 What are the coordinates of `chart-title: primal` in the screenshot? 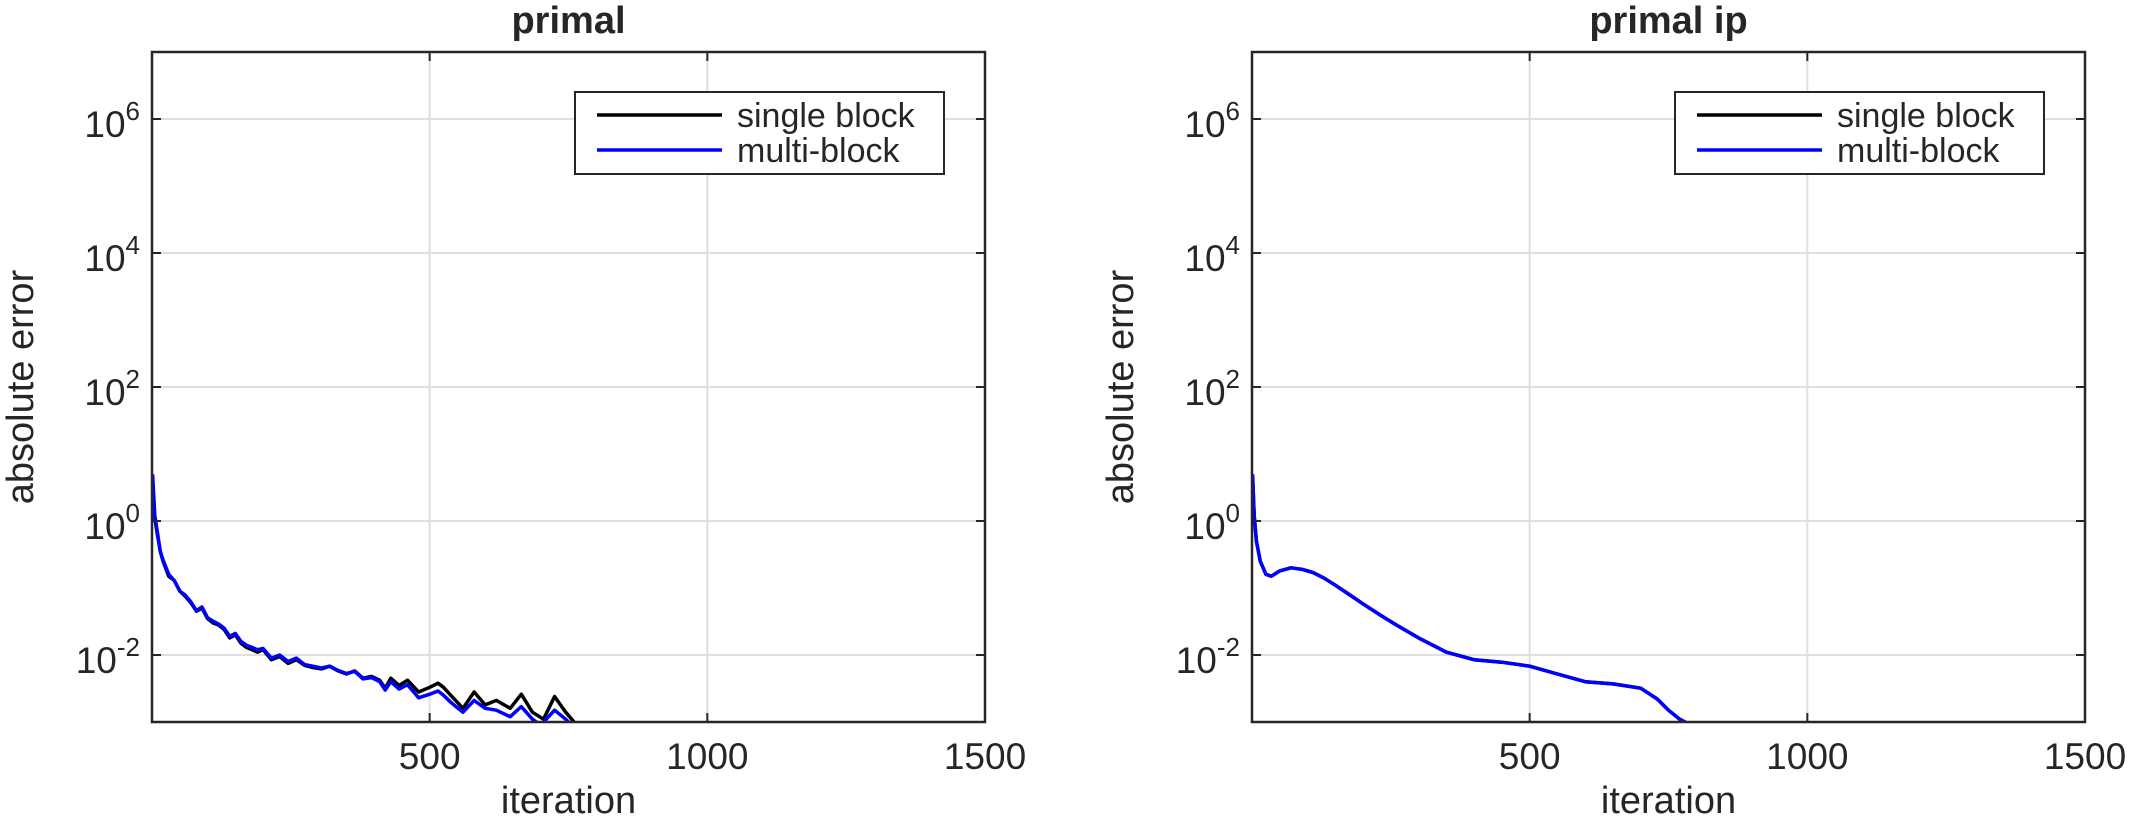 It's located at (568, 21).